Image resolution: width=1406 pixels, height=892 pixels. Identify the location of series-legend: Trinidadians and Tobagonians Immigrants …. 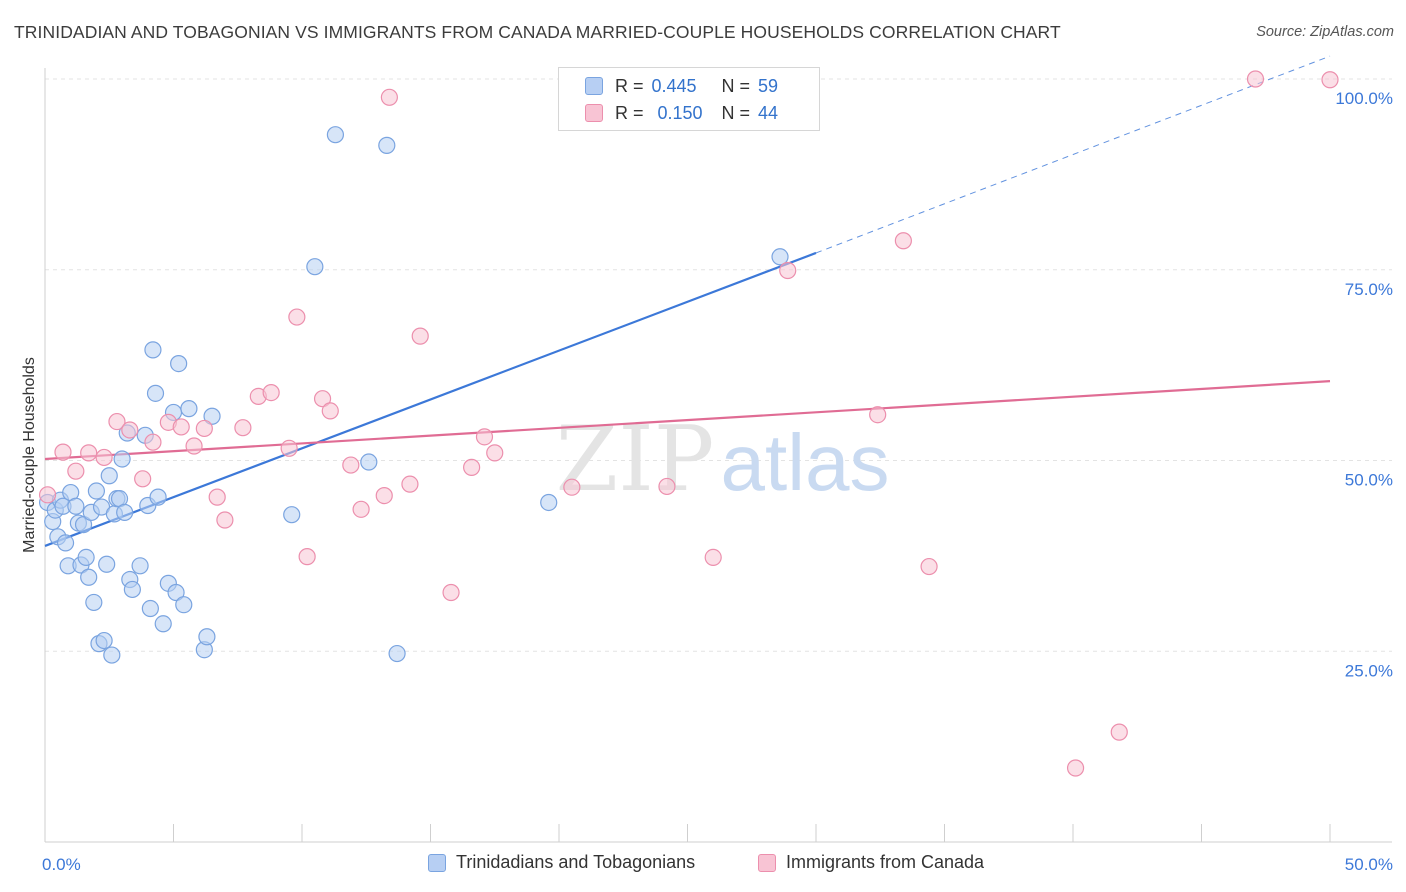
(703, 864).